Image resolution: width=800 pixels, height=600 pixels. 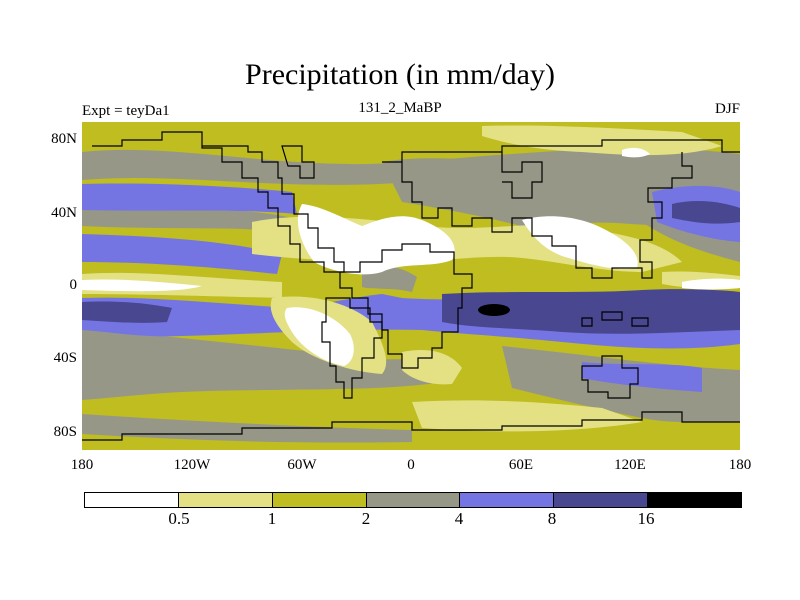 What do you see at coordinates (126, 111) in the screenshot?
I see `experiment-label: Expt = teyDa1` at bounding box center [126, 111].